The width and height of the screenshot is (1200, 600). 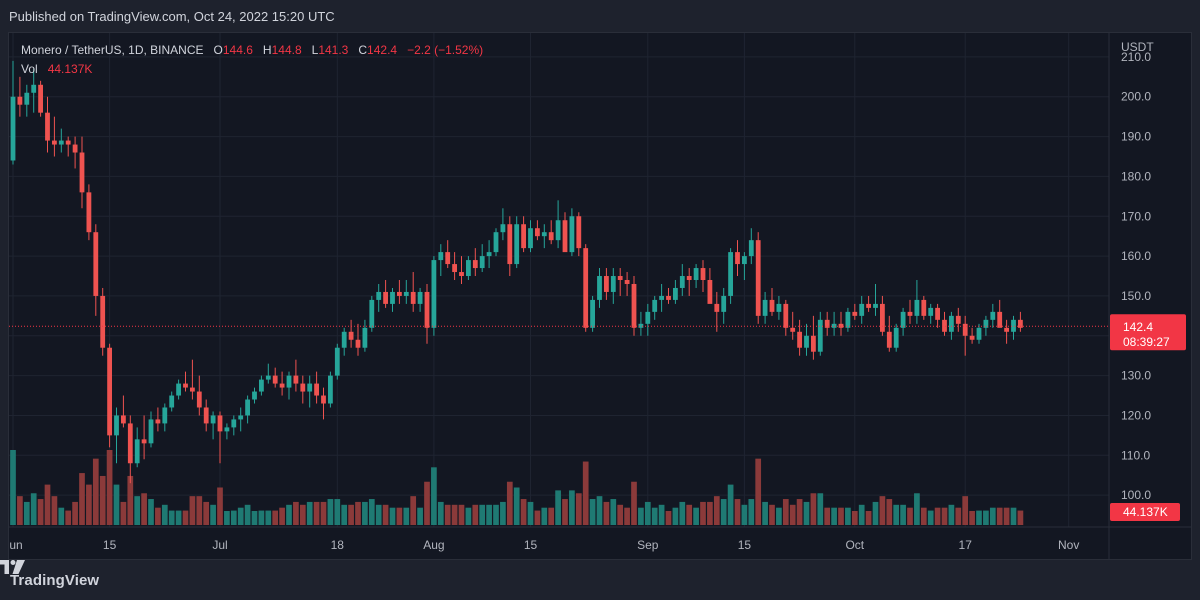 What do you see at coordinates (112, 50) in the screenshot?
I see `symbol-label: Monero / TetherUS, 1D, BINANCE` at bounding box center [112, 50].